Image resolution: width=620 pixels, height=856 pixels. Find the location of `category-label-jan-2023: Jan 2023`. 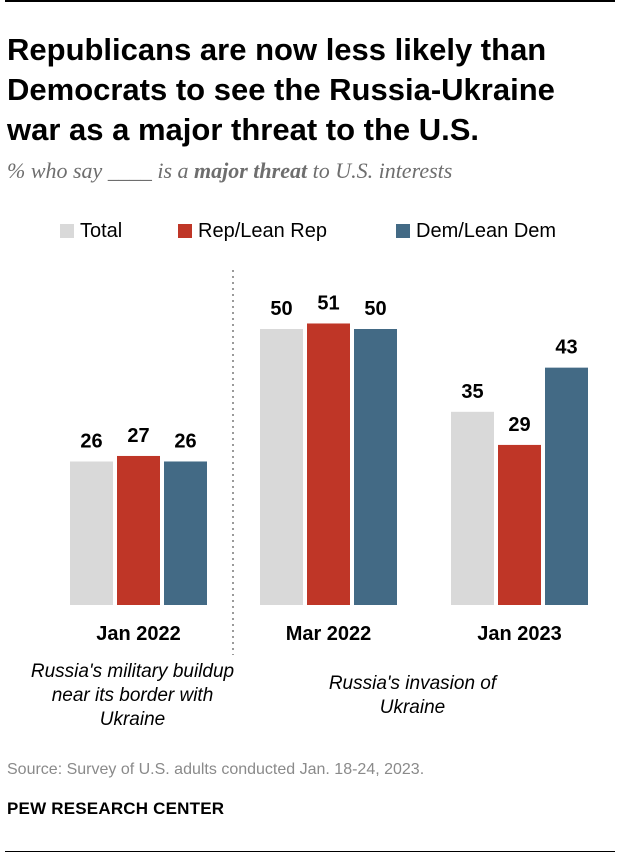

category-label-jan-2023: Jan 2023 is located at coordinates (519, 634).